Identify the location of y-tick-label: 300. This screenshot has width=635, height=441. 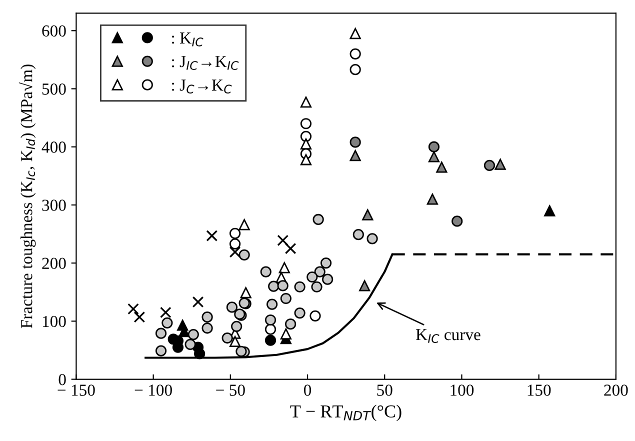
(54, 205).